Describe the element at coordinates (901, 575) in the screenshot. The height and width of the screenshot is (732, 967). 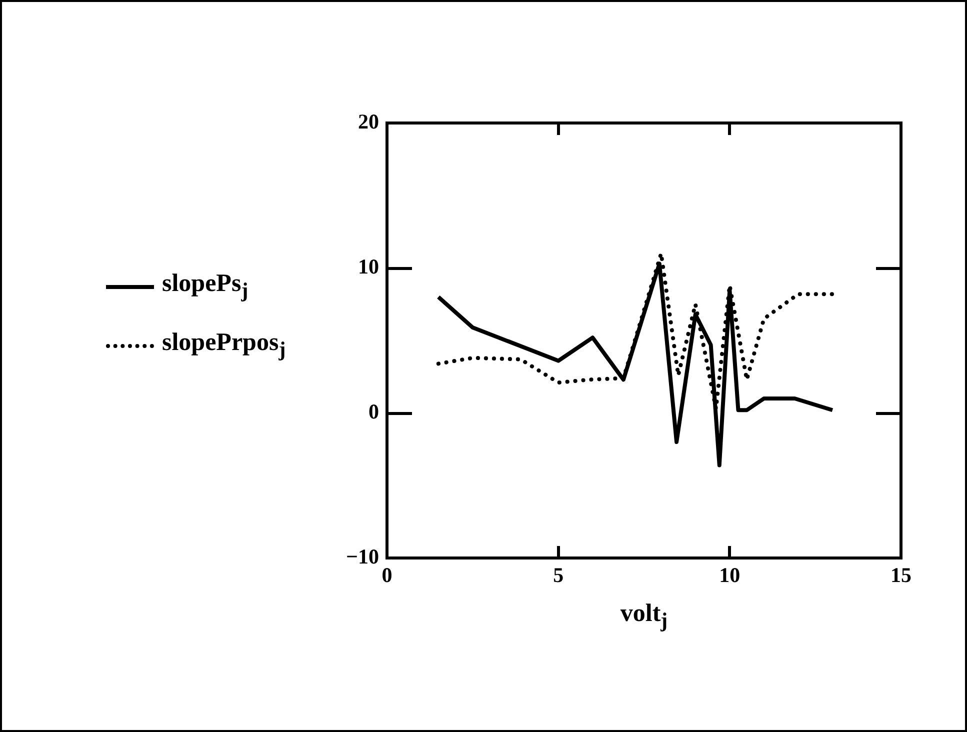
I see `x-tick-label: 15` at that location.